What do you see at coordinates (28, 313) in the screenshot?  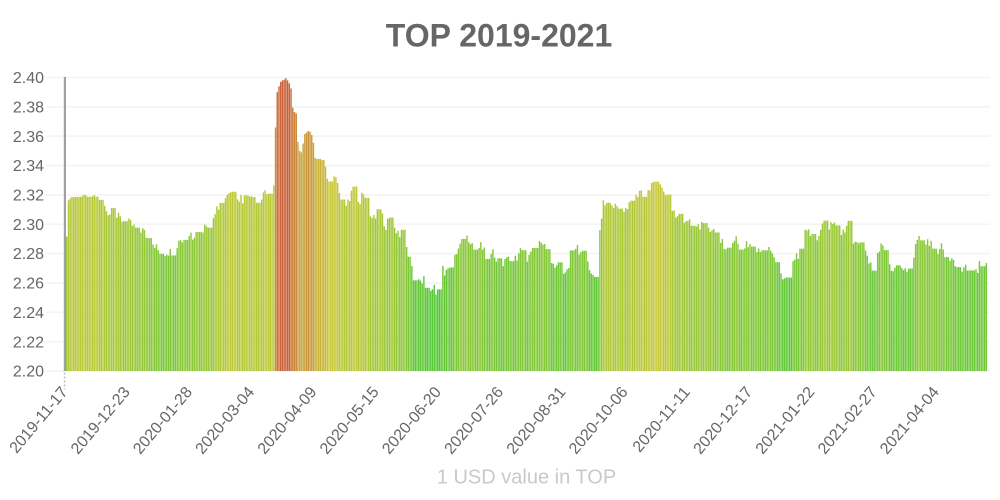 I see `svg-text: 2.24` at bounding box center [28, 313].